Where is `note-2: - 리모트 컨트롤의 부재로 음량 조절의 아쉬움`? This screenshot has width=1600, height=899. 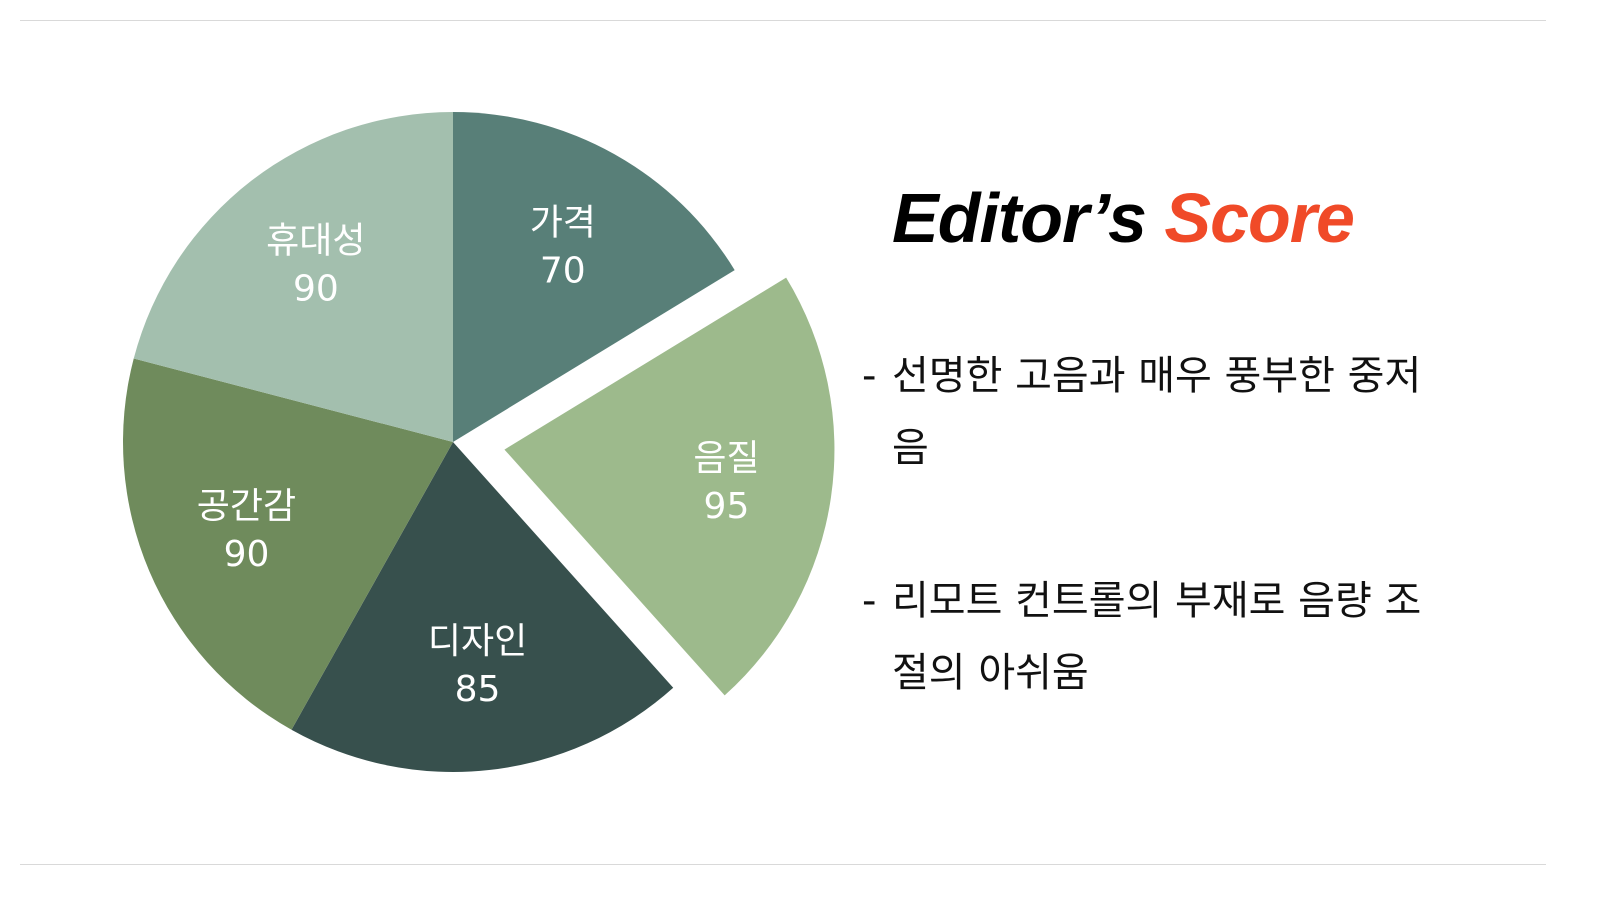 note-2: - 리모트 컨트롤의 부재로 음량 조절의 아쉬움 is located at coordinates (1152, 637).